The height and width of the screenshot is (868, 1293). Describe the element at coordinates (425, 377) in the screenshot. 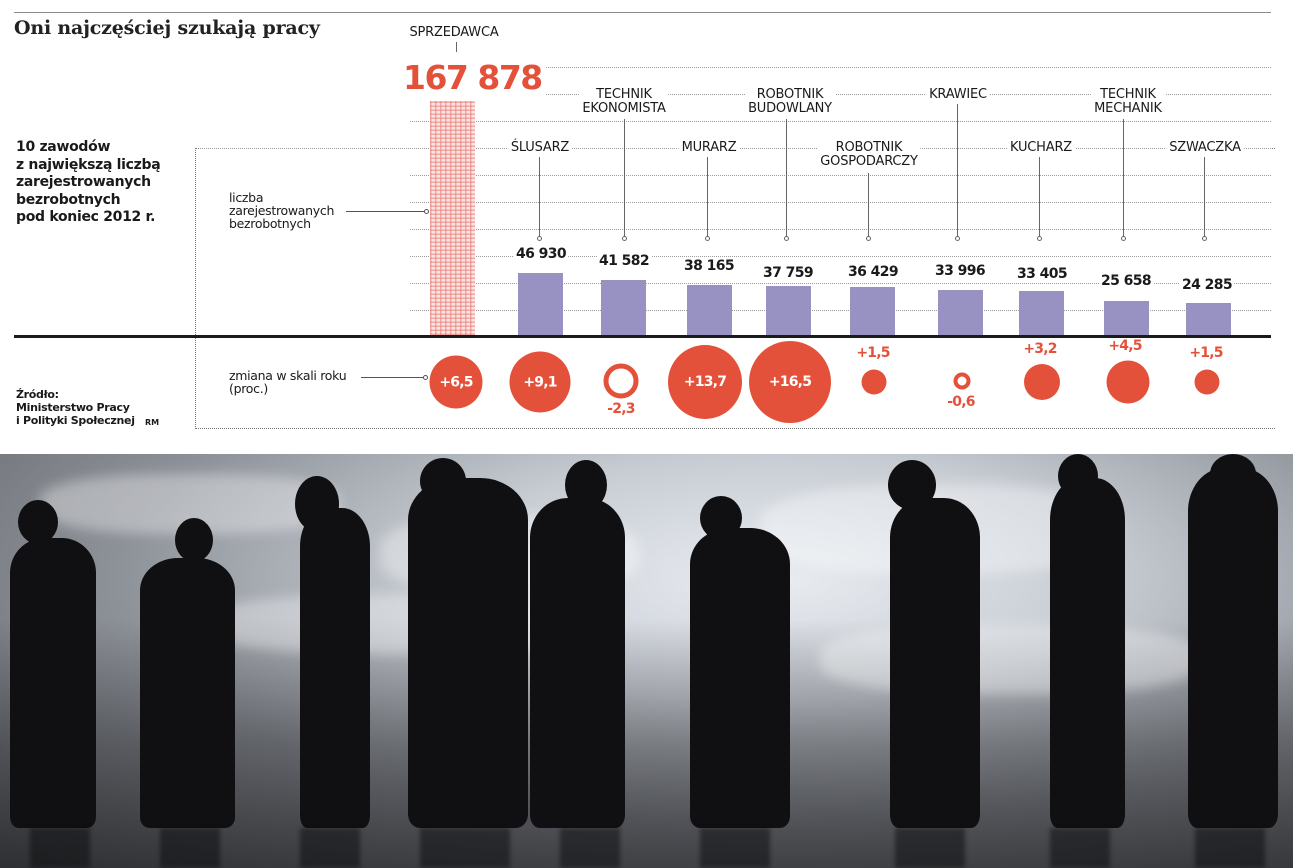

I see `legend-change-leader-dot` at that location.